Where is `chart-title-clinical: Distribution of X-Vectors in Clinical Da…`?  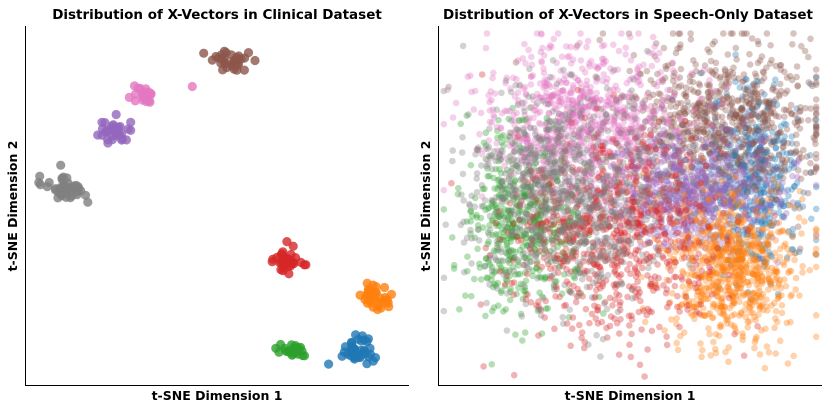
chart-title-clinical: Distribution of X-Vectors in Clinical Da… is located at coordinates (217, 15).